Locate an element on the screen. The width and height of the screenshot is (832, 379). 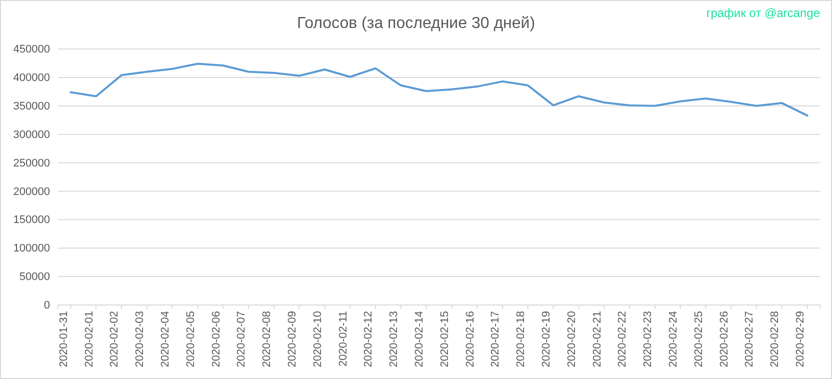
x-tick-label: 2020-02-15 is located at coordinates (444, 339).